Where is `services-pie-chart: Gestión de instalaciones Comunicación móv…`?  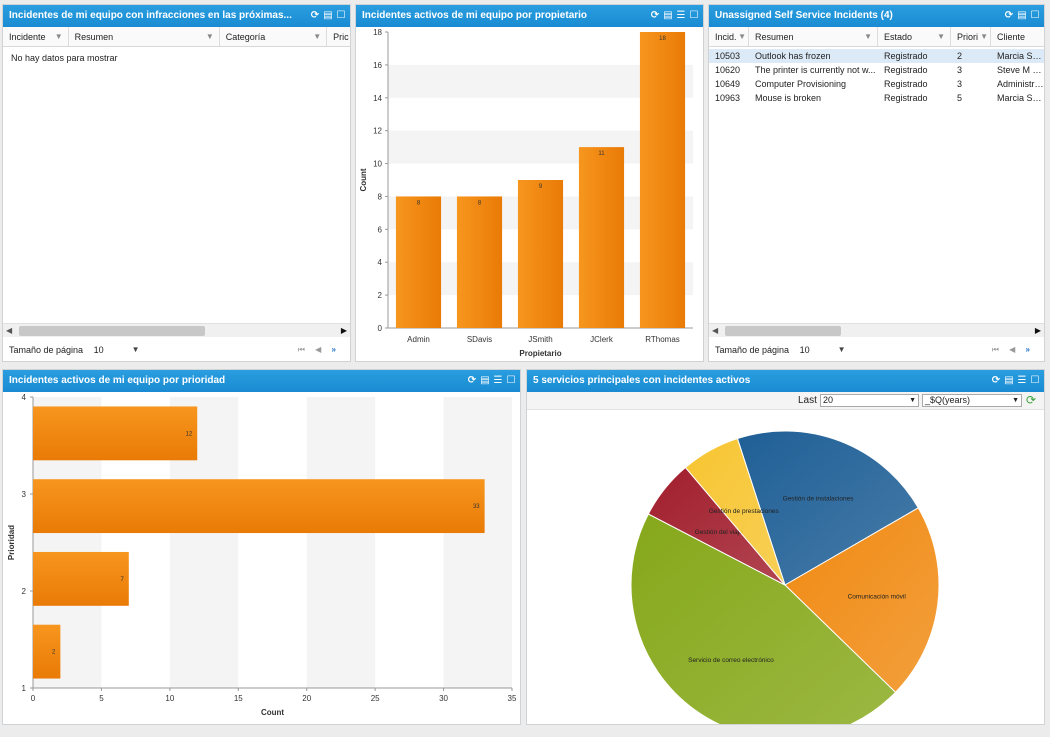
services-pie-chart: Gestión de instalaciones Comunicación móv… is located at coordinates (785, 577).